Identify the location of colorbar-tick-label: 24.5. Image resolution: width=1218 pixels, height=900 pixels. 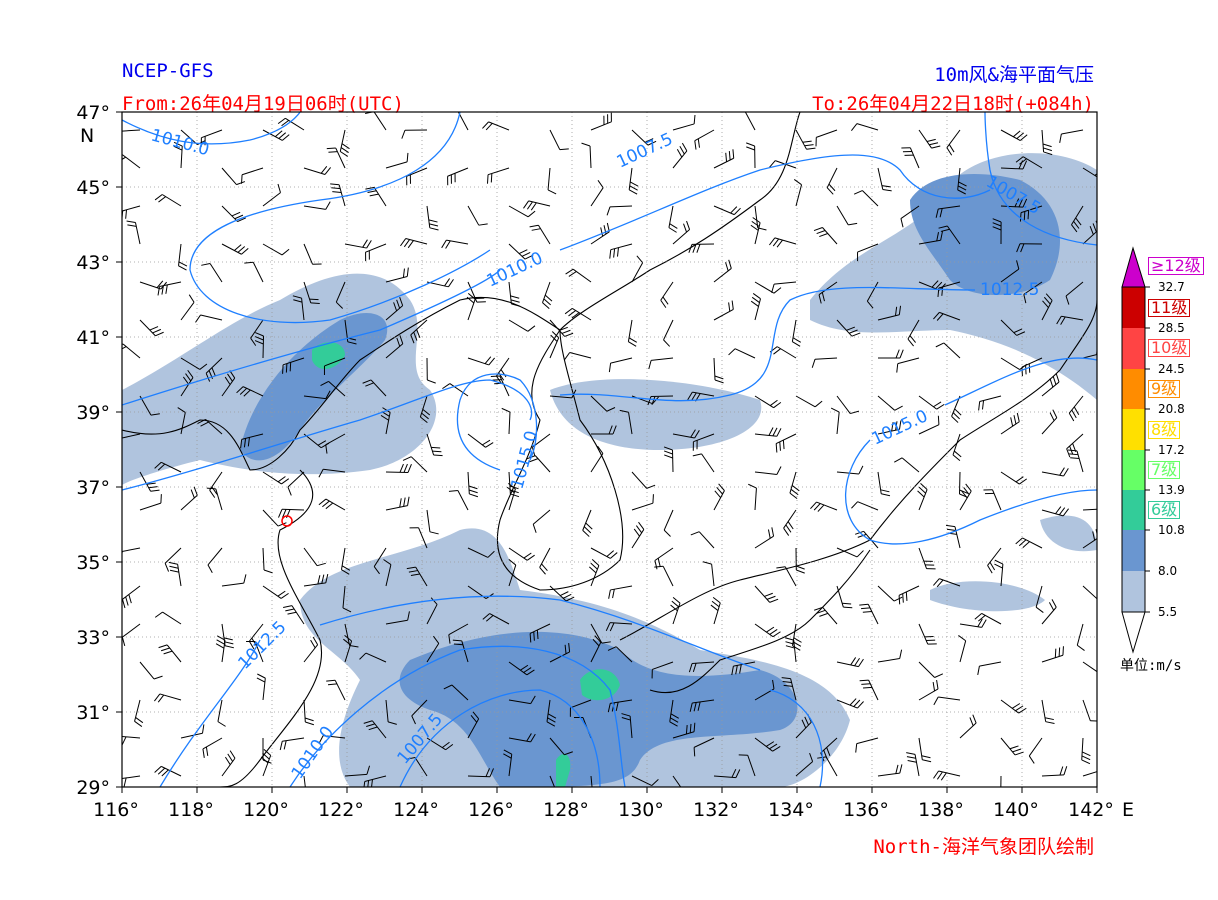
(1171, 369).